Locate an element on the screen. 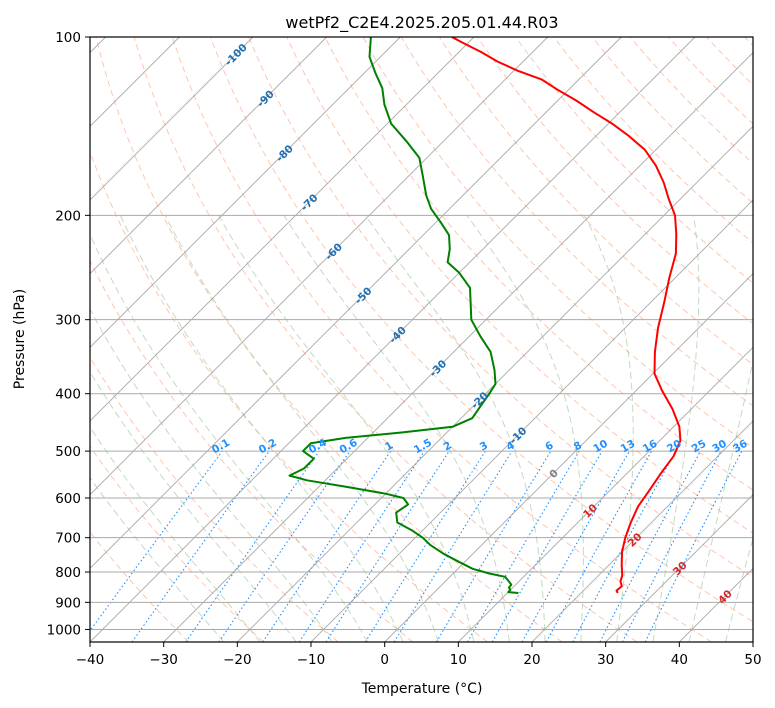 This screenshot has width=775, height=708. mixing-ratio-label: 10 is located at coordinates (600, 447).